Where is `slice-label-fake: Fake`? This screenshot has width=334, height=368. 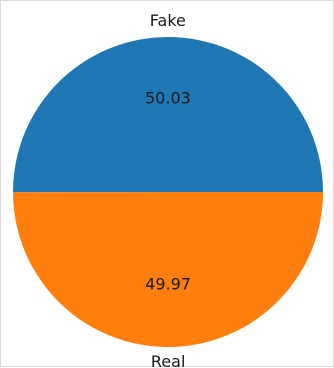 slice-label-fake: Fake is located at coordinates (168, 20).